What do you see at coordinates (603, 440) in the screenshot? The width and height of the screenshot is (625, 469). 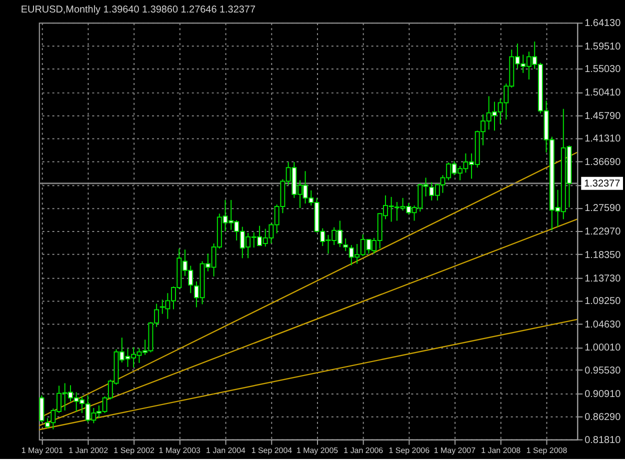 I see `y-tick-label: 0.81810` at bounding box center [603, 440].